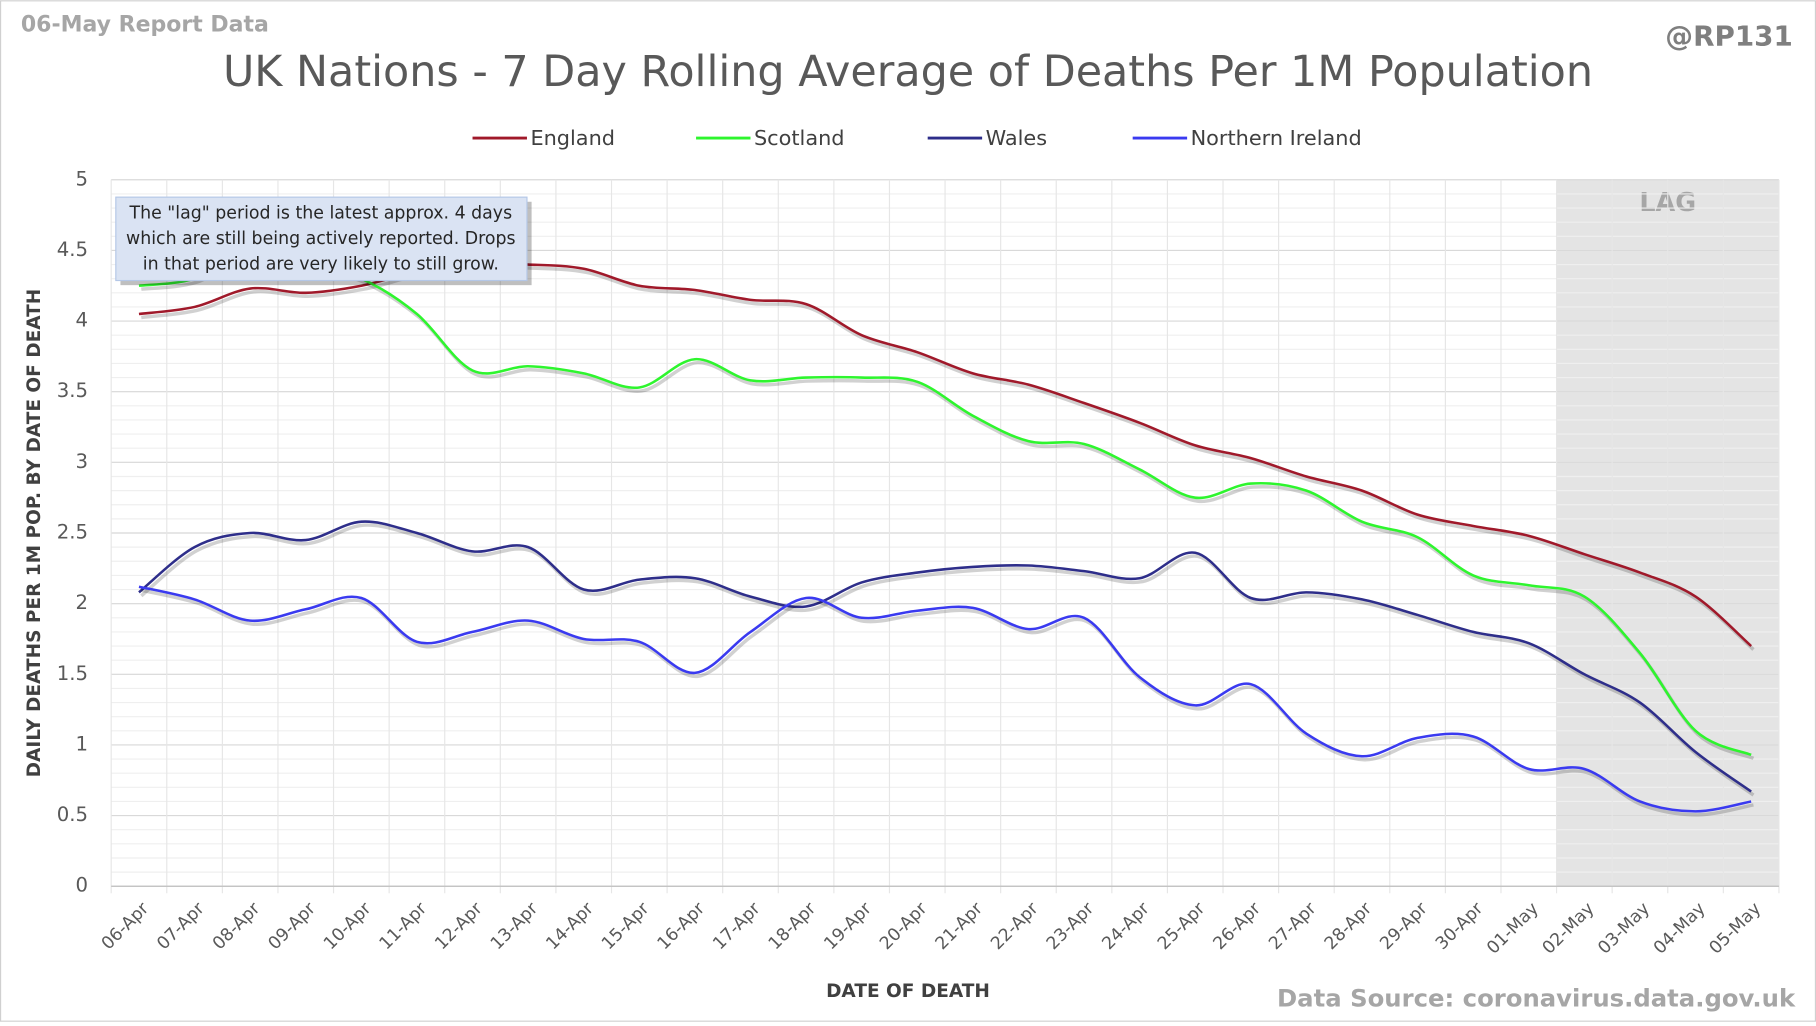 The width and height of the screenshot is (1816, 1026). What do you see at coordinates (572, 138) in the screenshot?
I see `legend-label: England` at bounding box center [572, 138].